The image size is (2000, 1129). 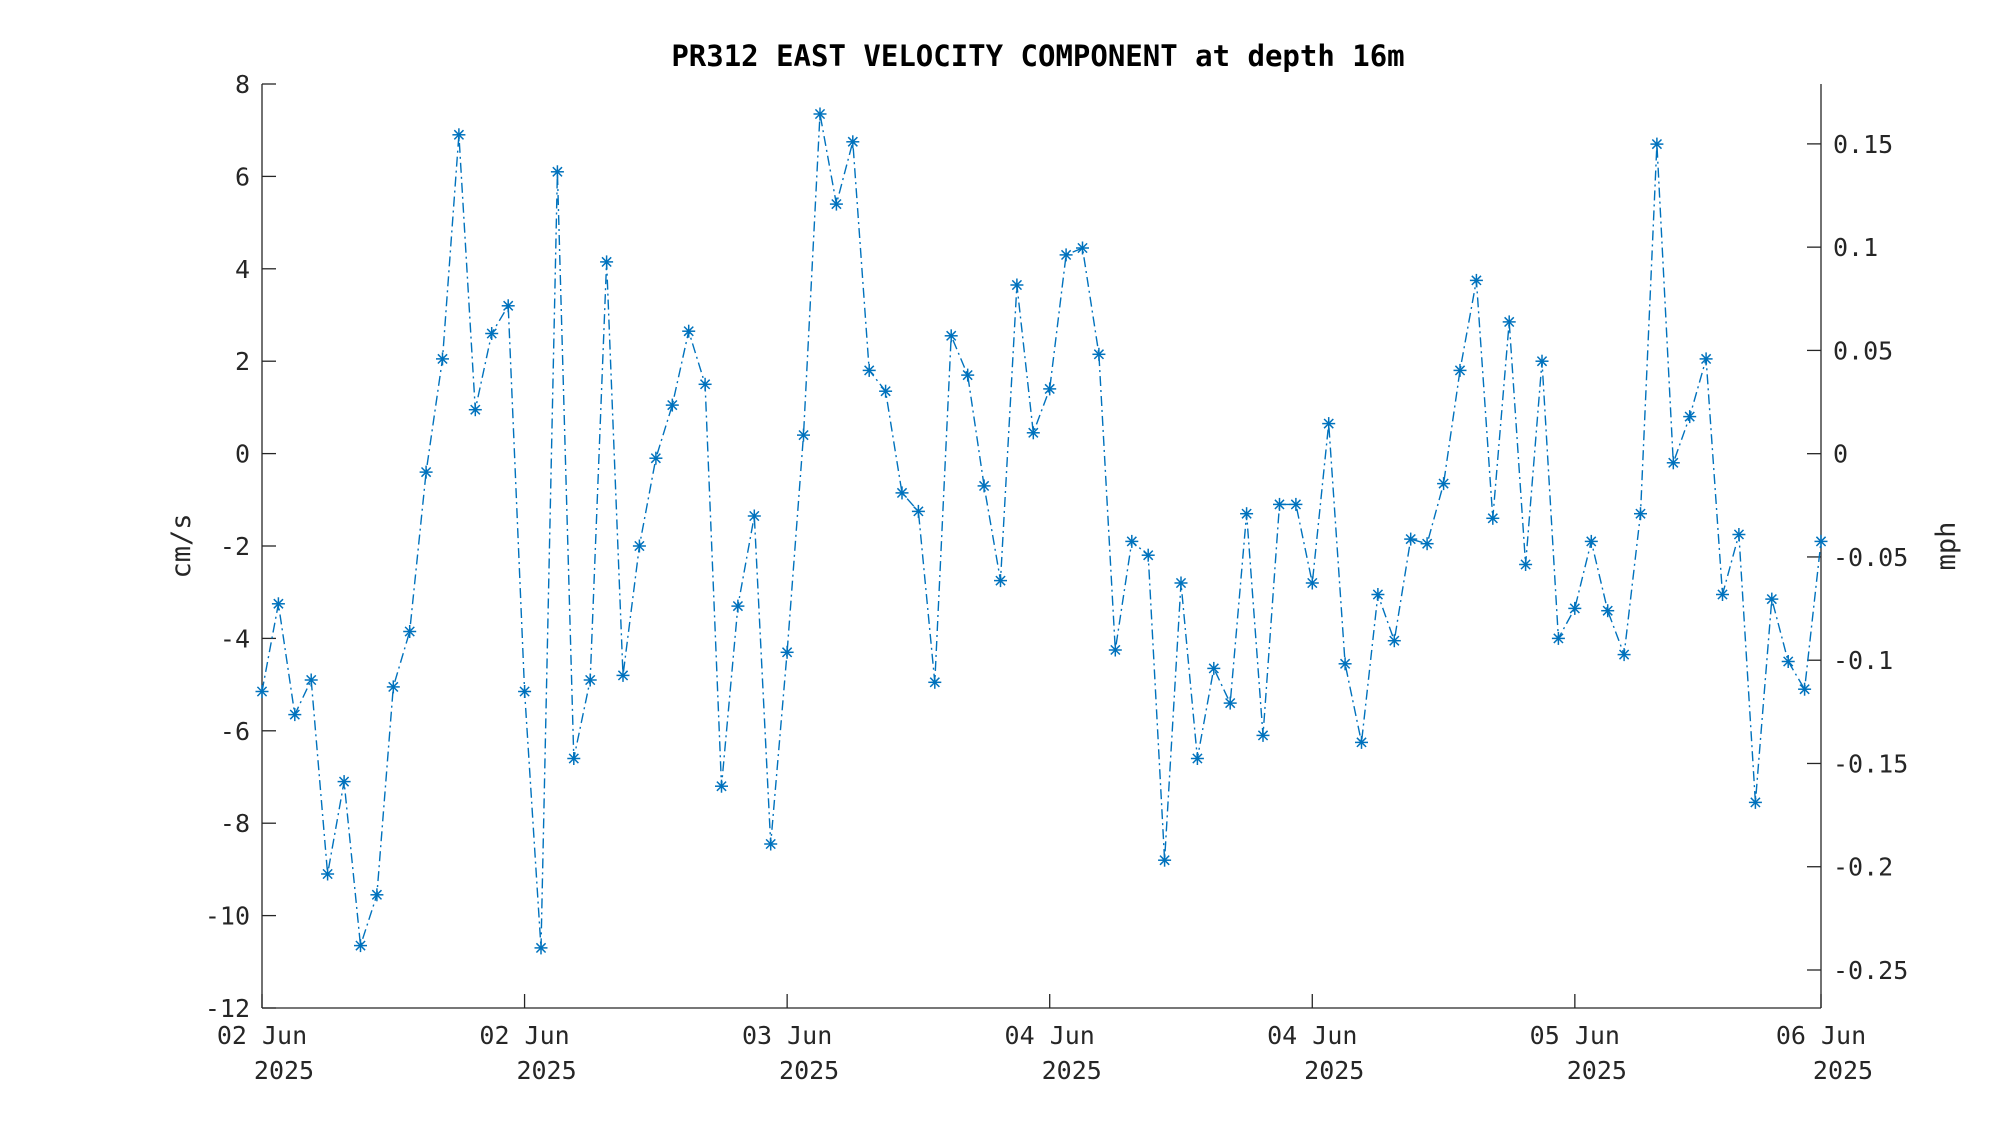 I want to click on y-axis-label: cm/s, so click(x=181, y=545).